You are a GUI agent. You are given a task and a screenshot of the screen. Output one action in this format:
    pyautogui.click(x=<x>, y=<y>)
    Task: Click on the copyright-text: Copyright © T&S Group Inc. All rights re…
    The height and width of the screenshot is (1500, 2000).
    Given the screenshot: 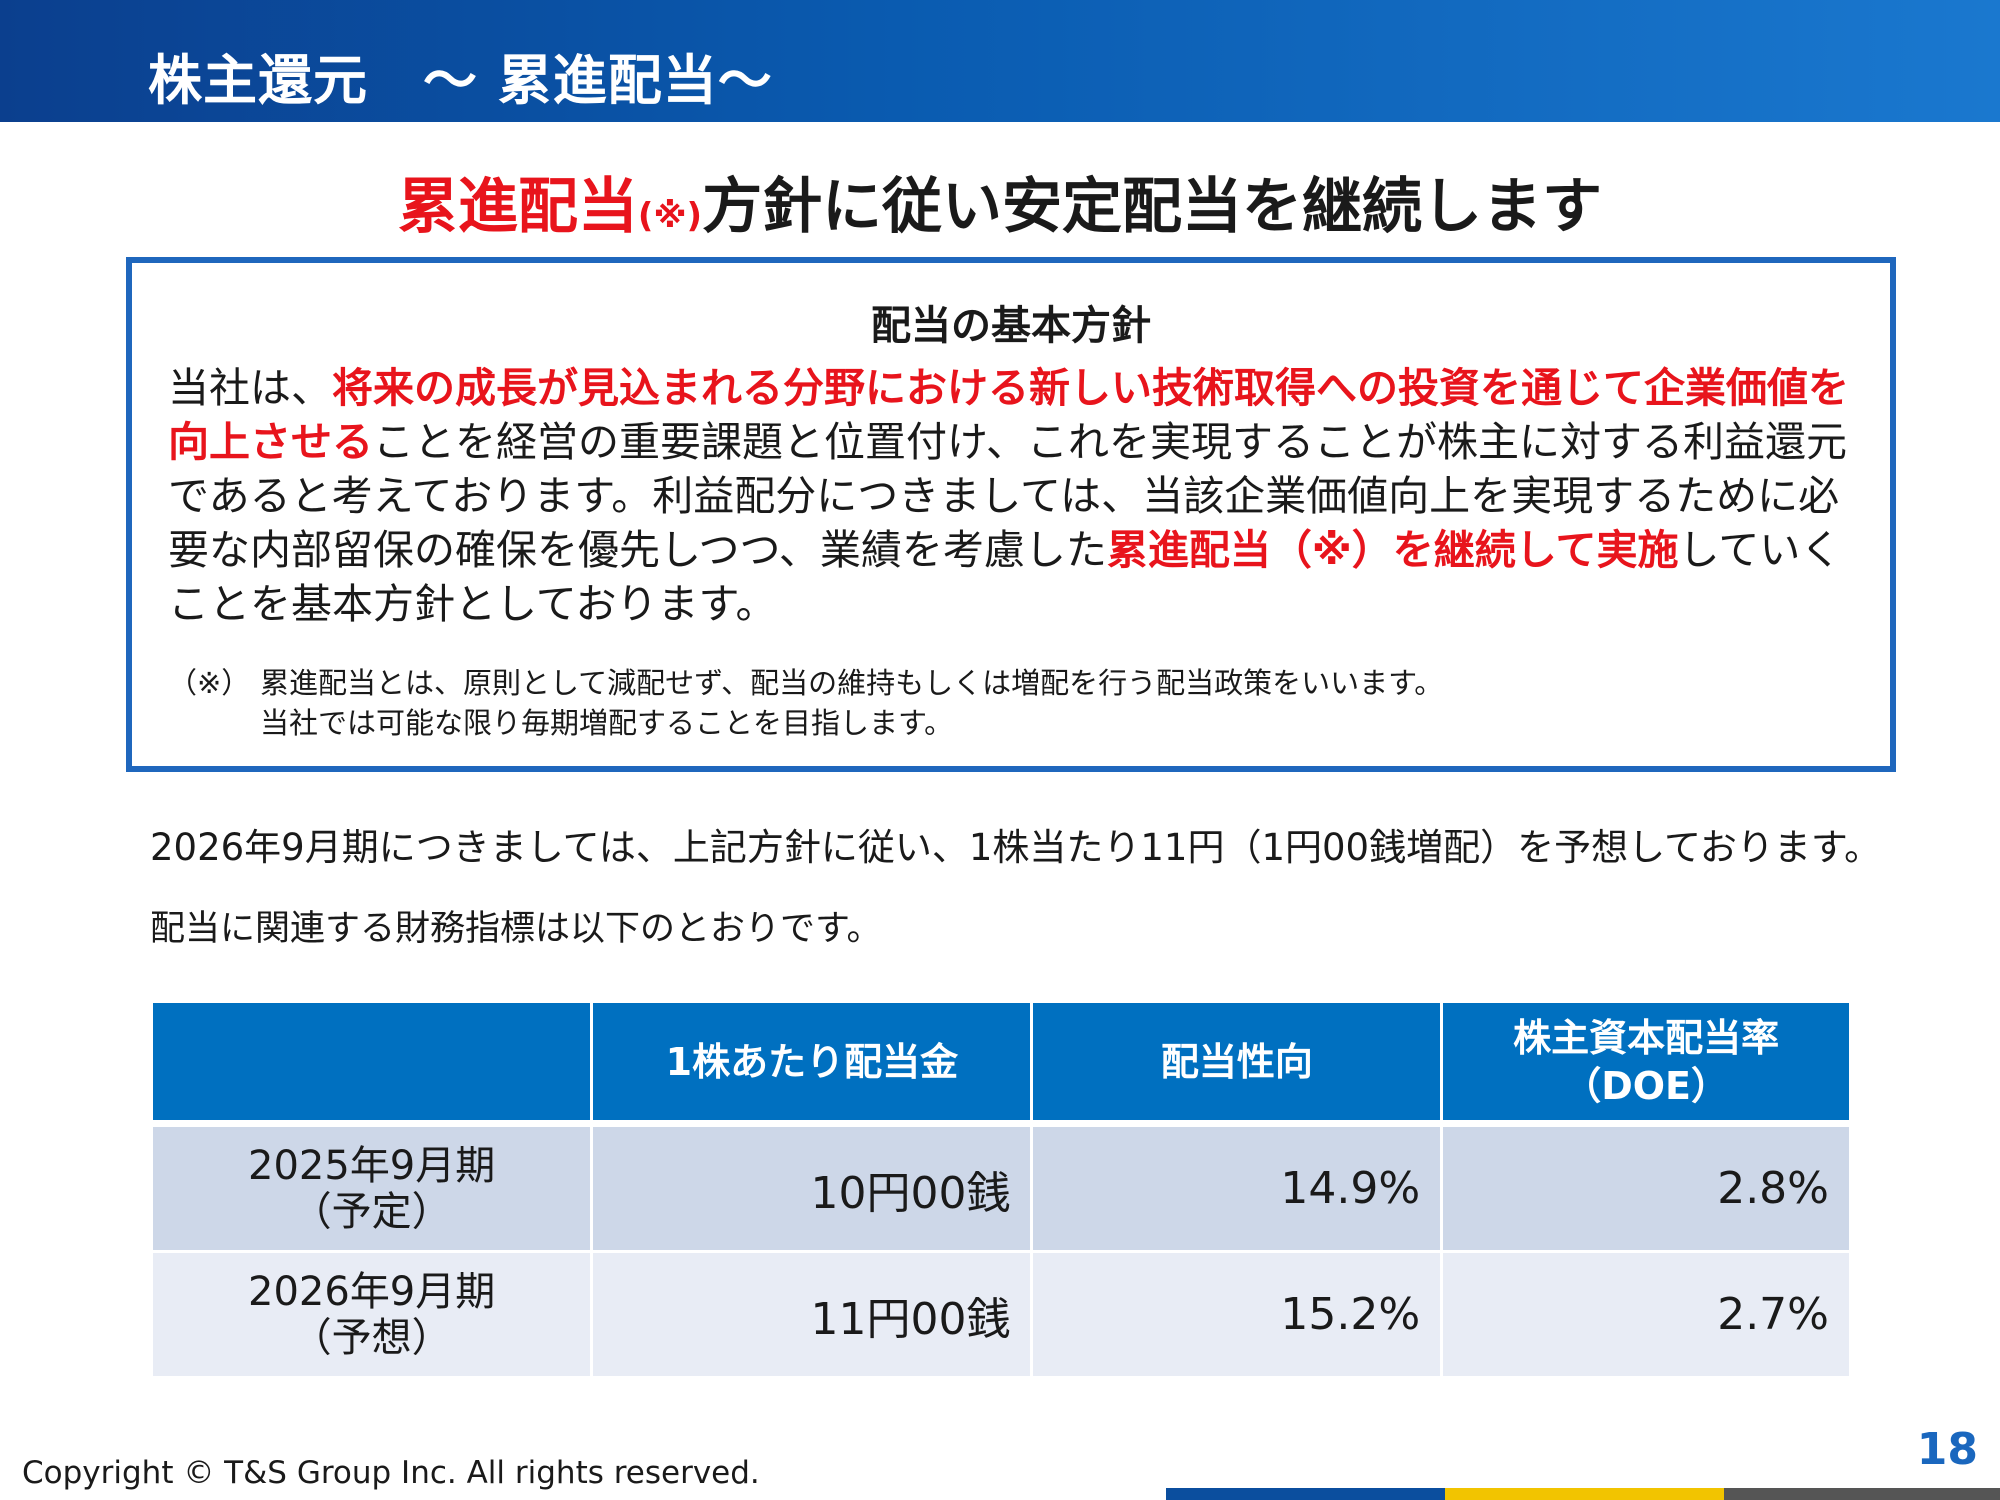 What is the action you would take?
    pyautogui.click(x=391, y=1473)
    